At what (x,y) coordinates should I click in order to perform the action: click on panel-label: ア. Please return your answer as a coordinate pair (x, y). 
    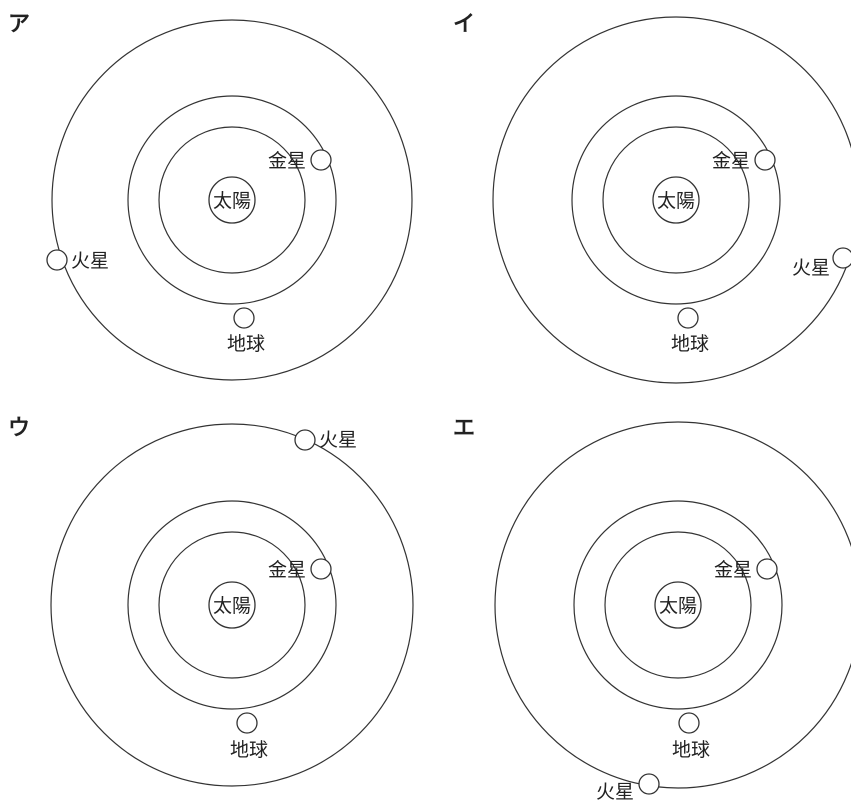
    Looking at the image, I should click on (19, 24).